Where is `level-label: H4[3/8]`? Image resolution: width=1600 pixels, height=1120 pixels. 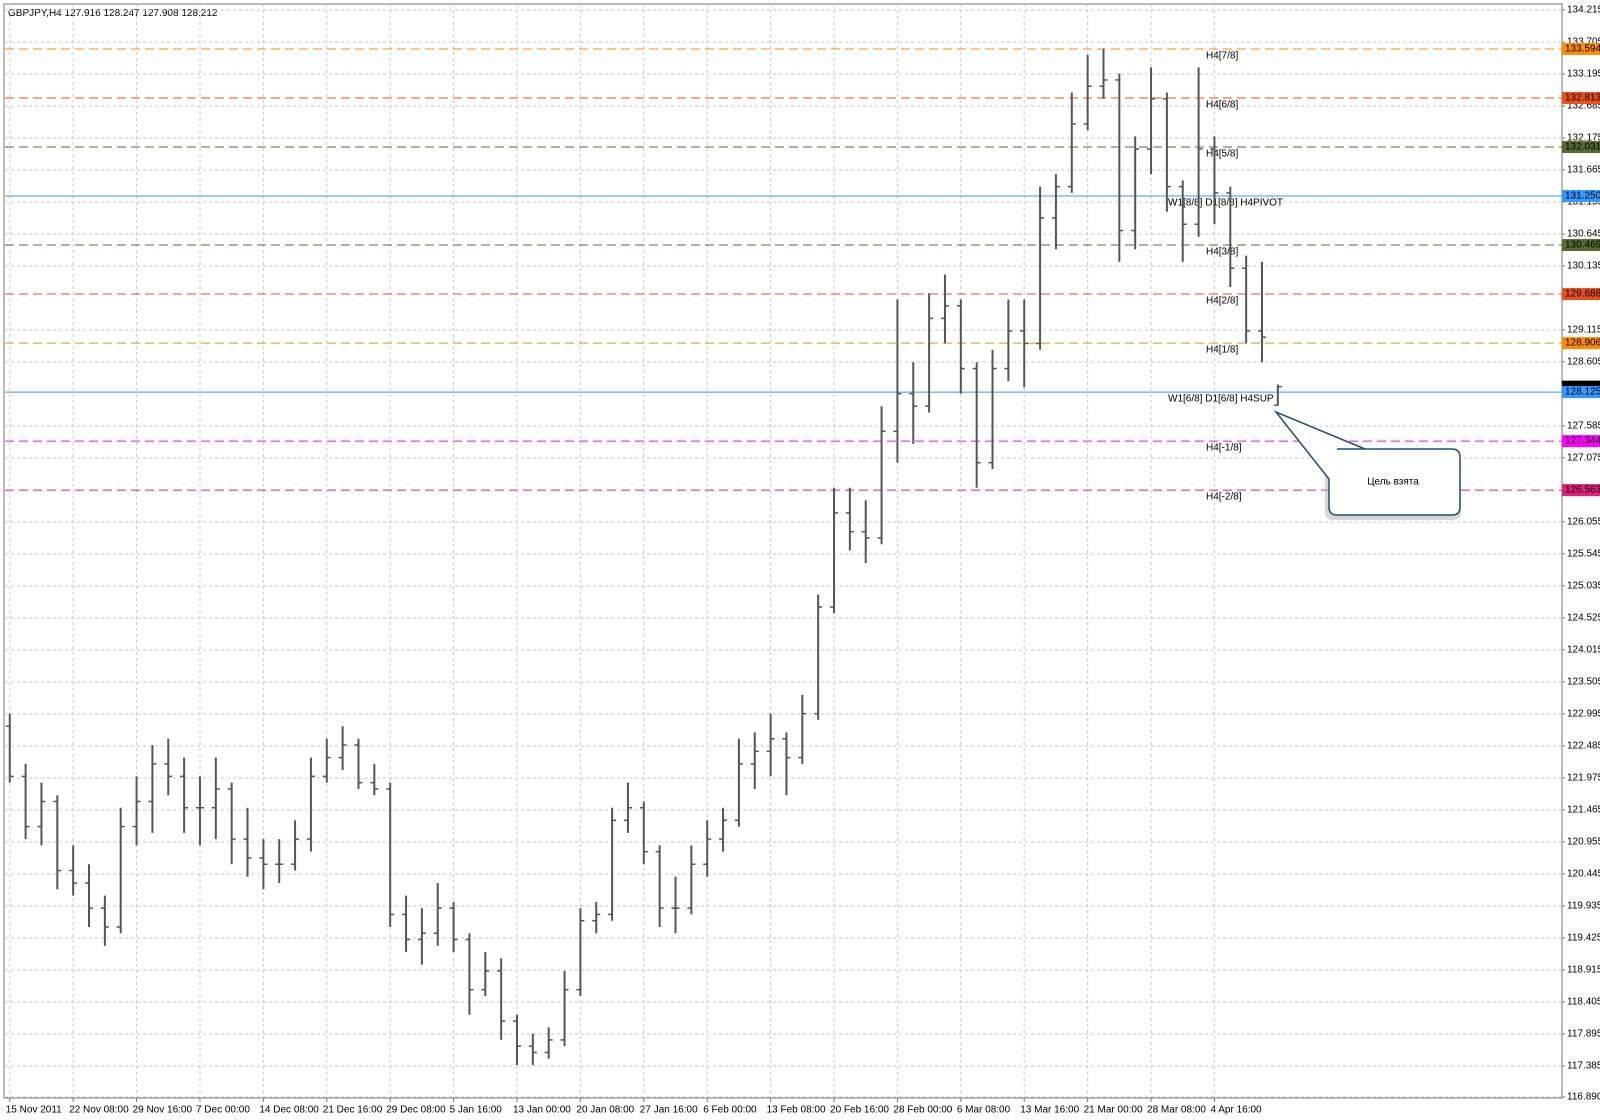 level-label: H4[3/8] is located at coordinates (1222, 252).